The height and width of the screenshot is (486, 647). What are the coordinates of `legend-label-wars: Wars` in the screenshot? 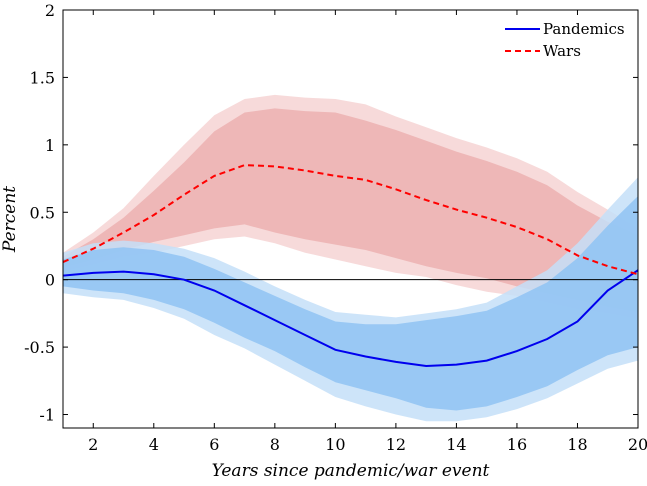 It's located at (562, 51).